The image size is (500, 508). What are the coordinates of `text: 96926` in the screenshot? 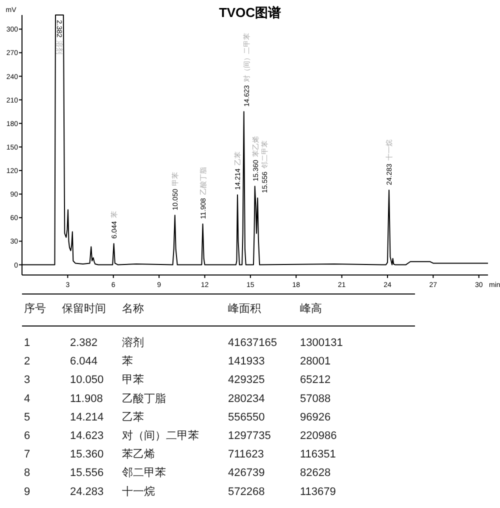 It's located at (315, 417).